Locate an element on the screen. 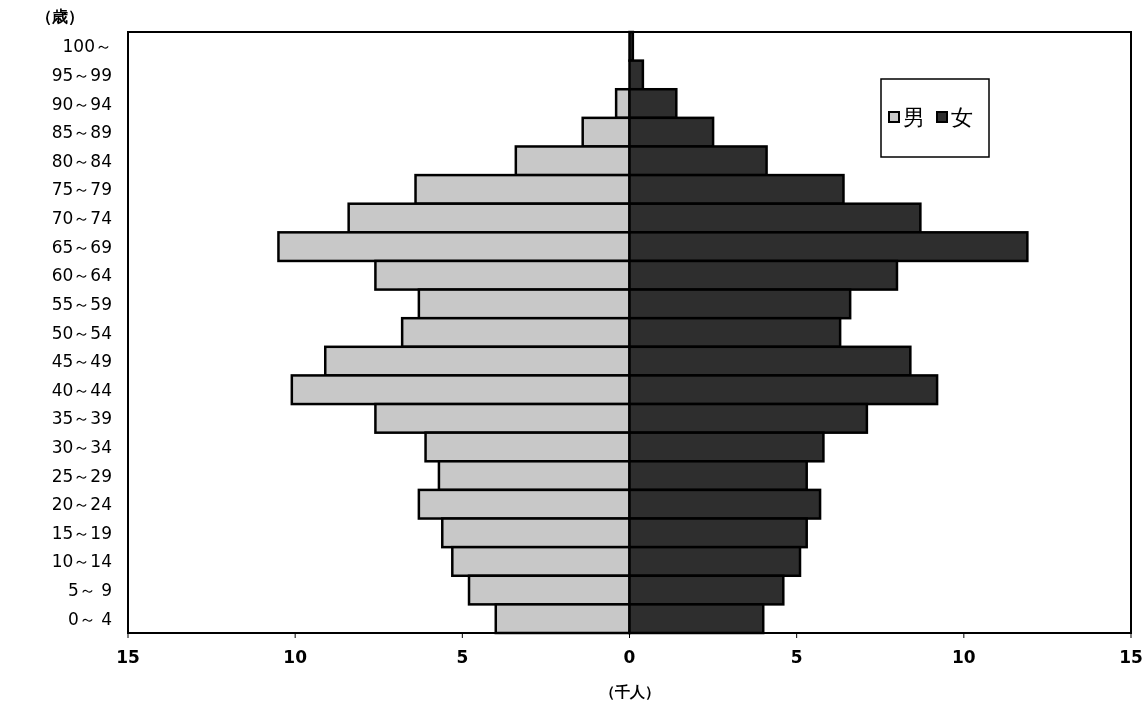  y-tick-label: 50～54 is located at coordinates (81, 332).